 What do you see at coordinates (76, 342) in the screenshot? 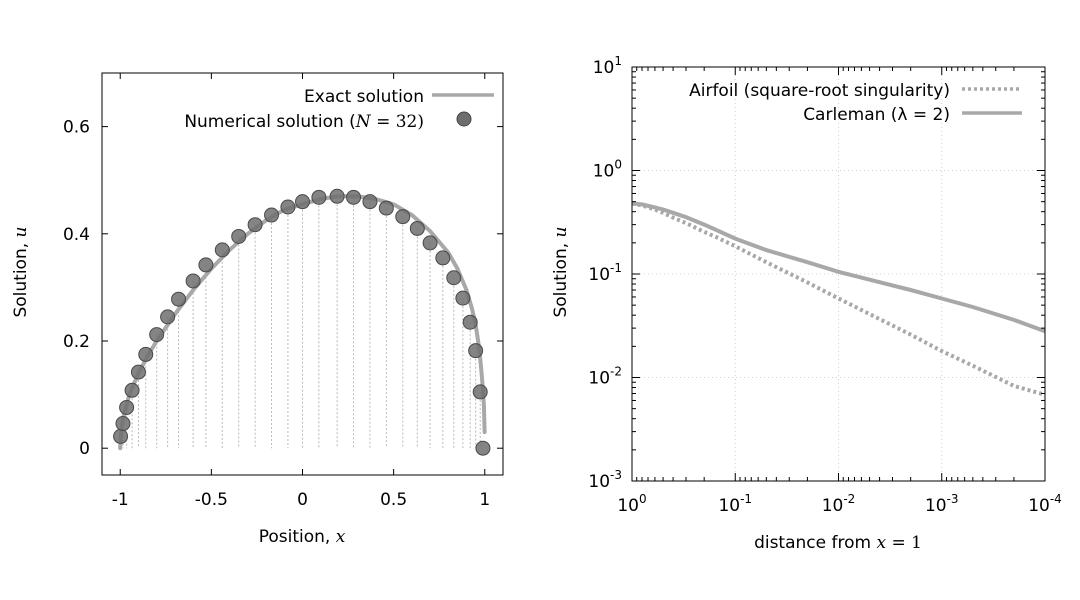
I see `y-tick-label: 0.2` at bounding box center [76, 342].